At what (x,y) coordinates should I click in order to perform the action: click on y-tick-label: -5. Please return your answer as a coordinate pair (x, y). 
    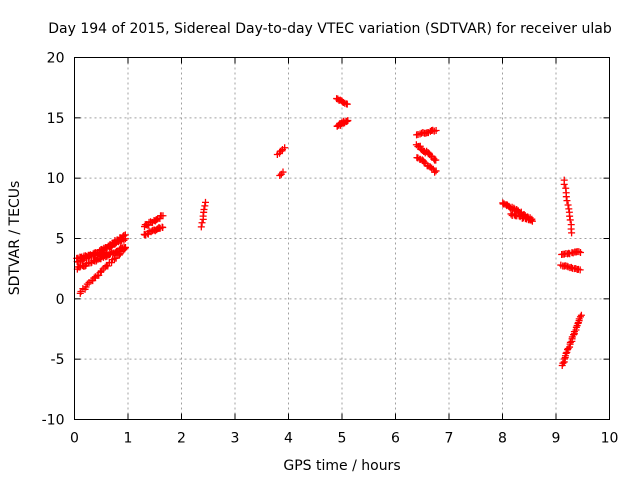
    Looking at the image, I should click on (58, 360).